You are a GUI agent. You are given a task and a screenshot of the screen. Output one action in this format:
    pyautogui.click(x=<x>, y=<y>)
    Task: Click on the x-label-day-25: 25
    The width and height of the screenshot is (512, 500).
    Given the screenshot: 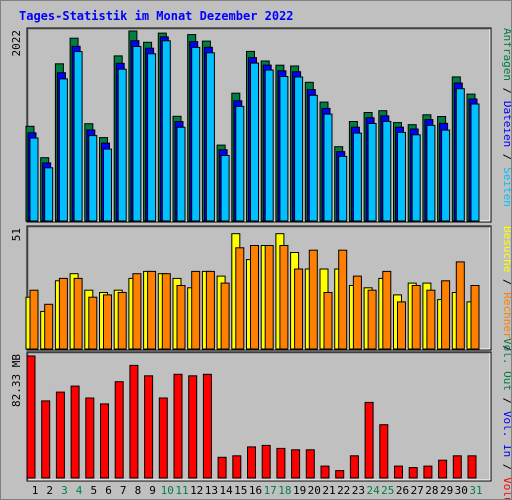 What is the action you would take?
    pyautogui.click(x=387, y=490)
    